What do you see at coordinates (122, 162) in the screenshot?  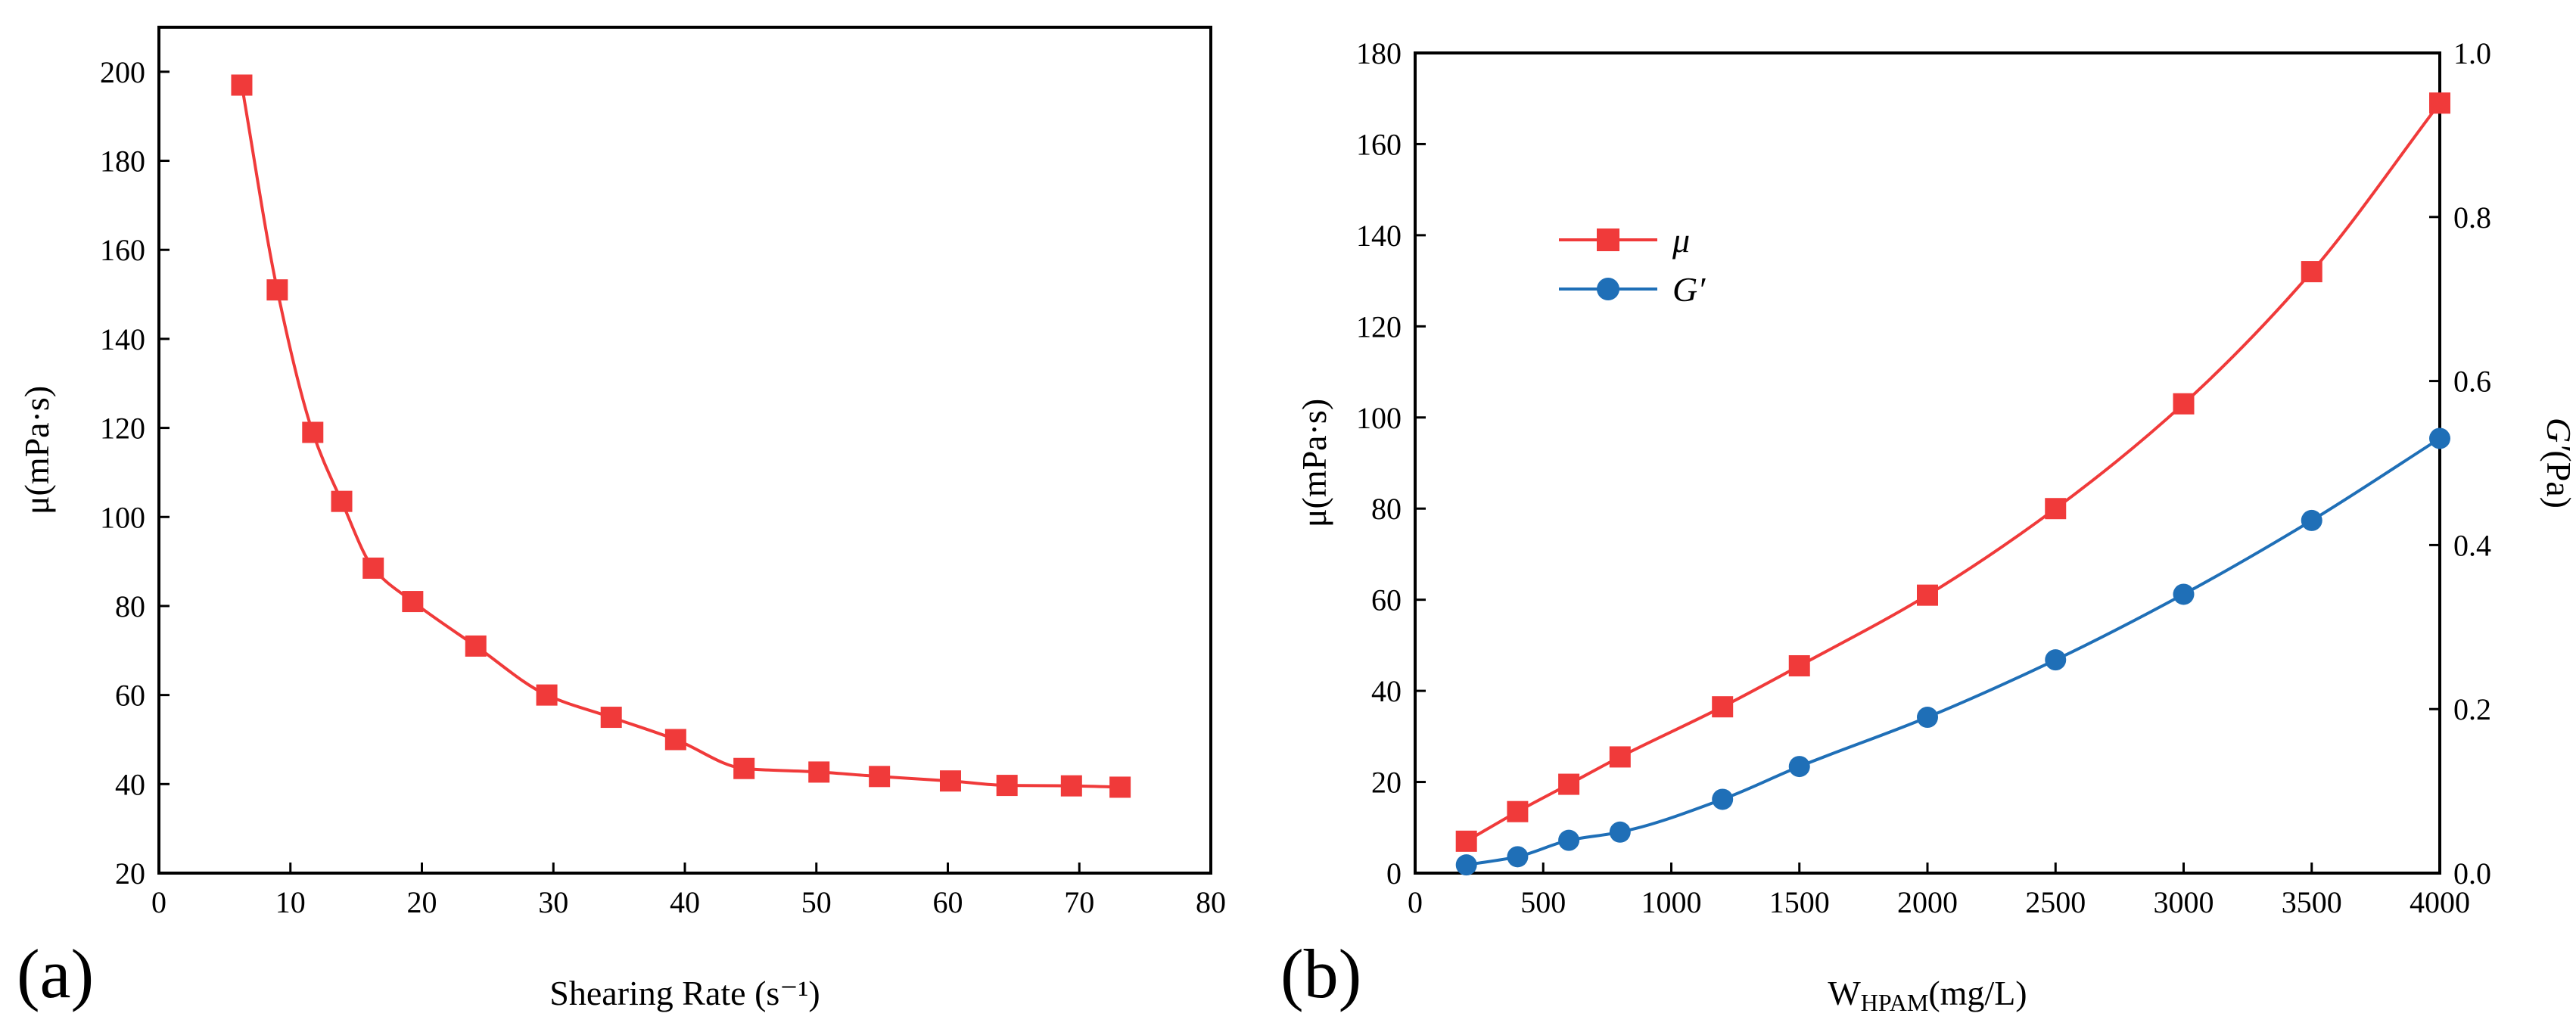 I see `chart-a-ytick-label: 180` at bounding box center [122, 162].